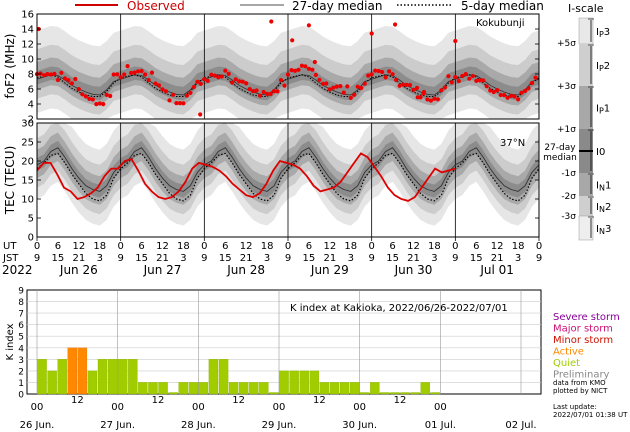 This screenshot has width=630, height=432. I want to click on year-label: 2022, so click(17, 270).